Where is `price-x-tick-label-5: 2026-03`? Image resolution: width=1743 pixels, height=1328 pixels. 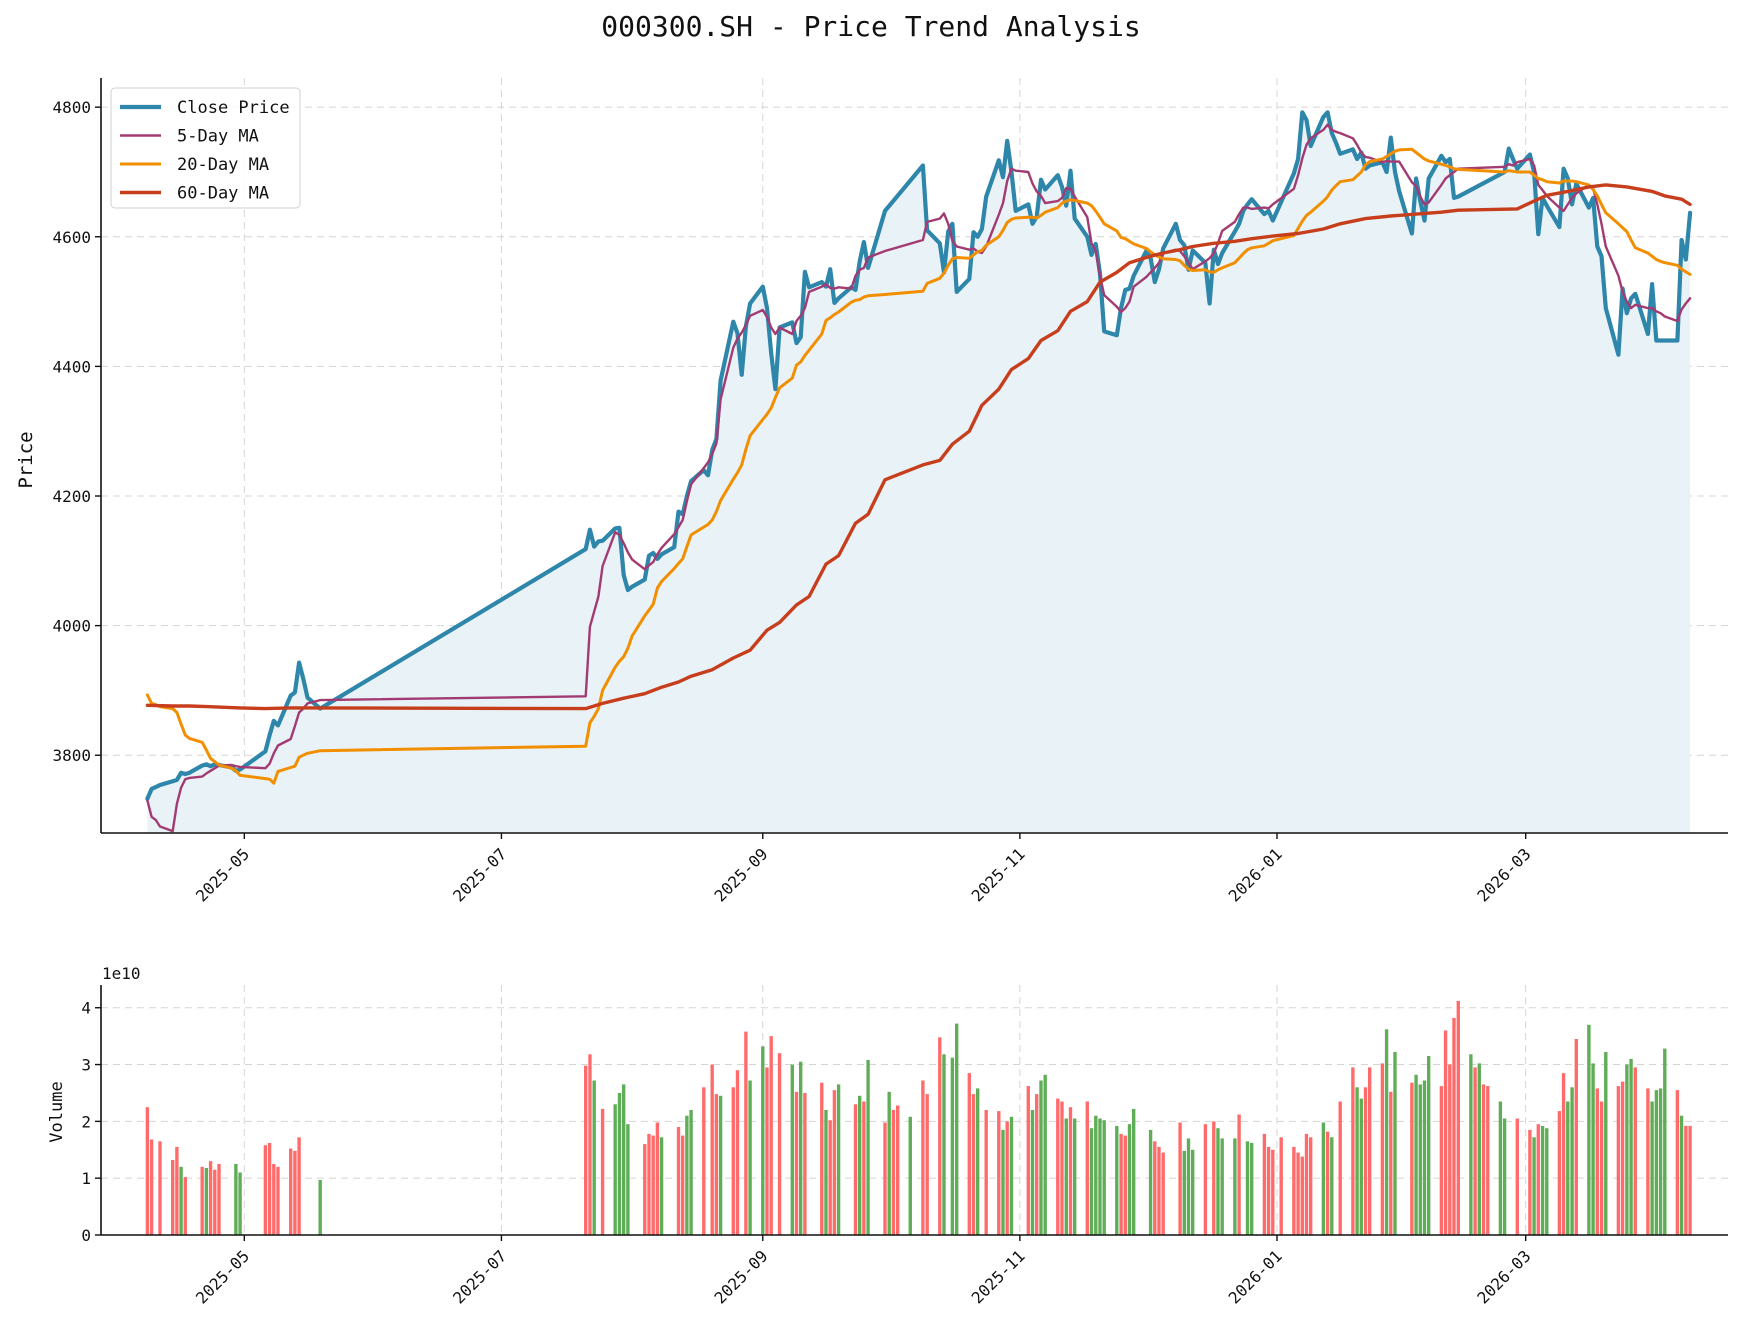 price-x-tick-label-5: 2026-03 is located at coordinates (1503, 874).